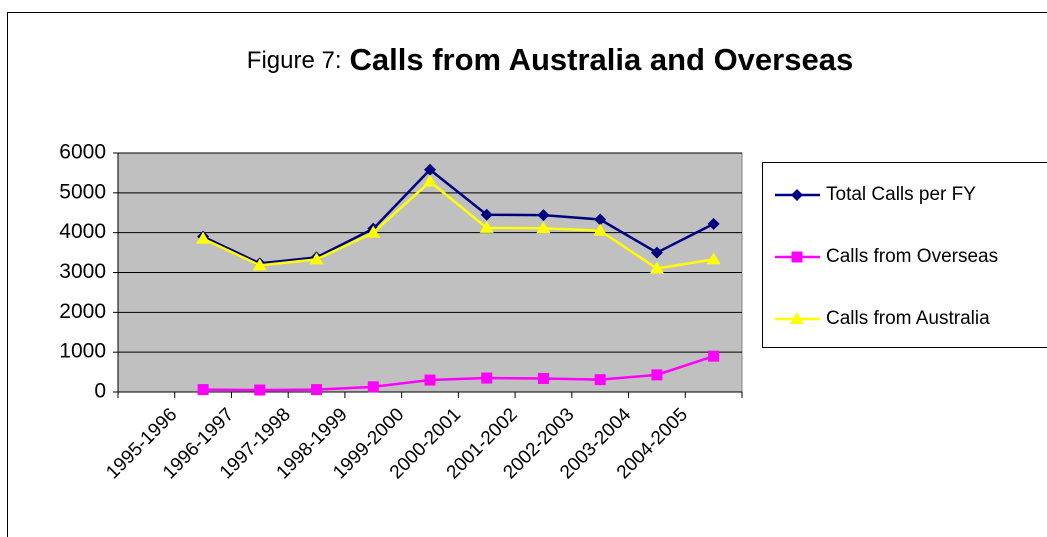 This screenshot has width=1047, height=537. I want to click on y-tick-label: 4000, so click(82, 231).